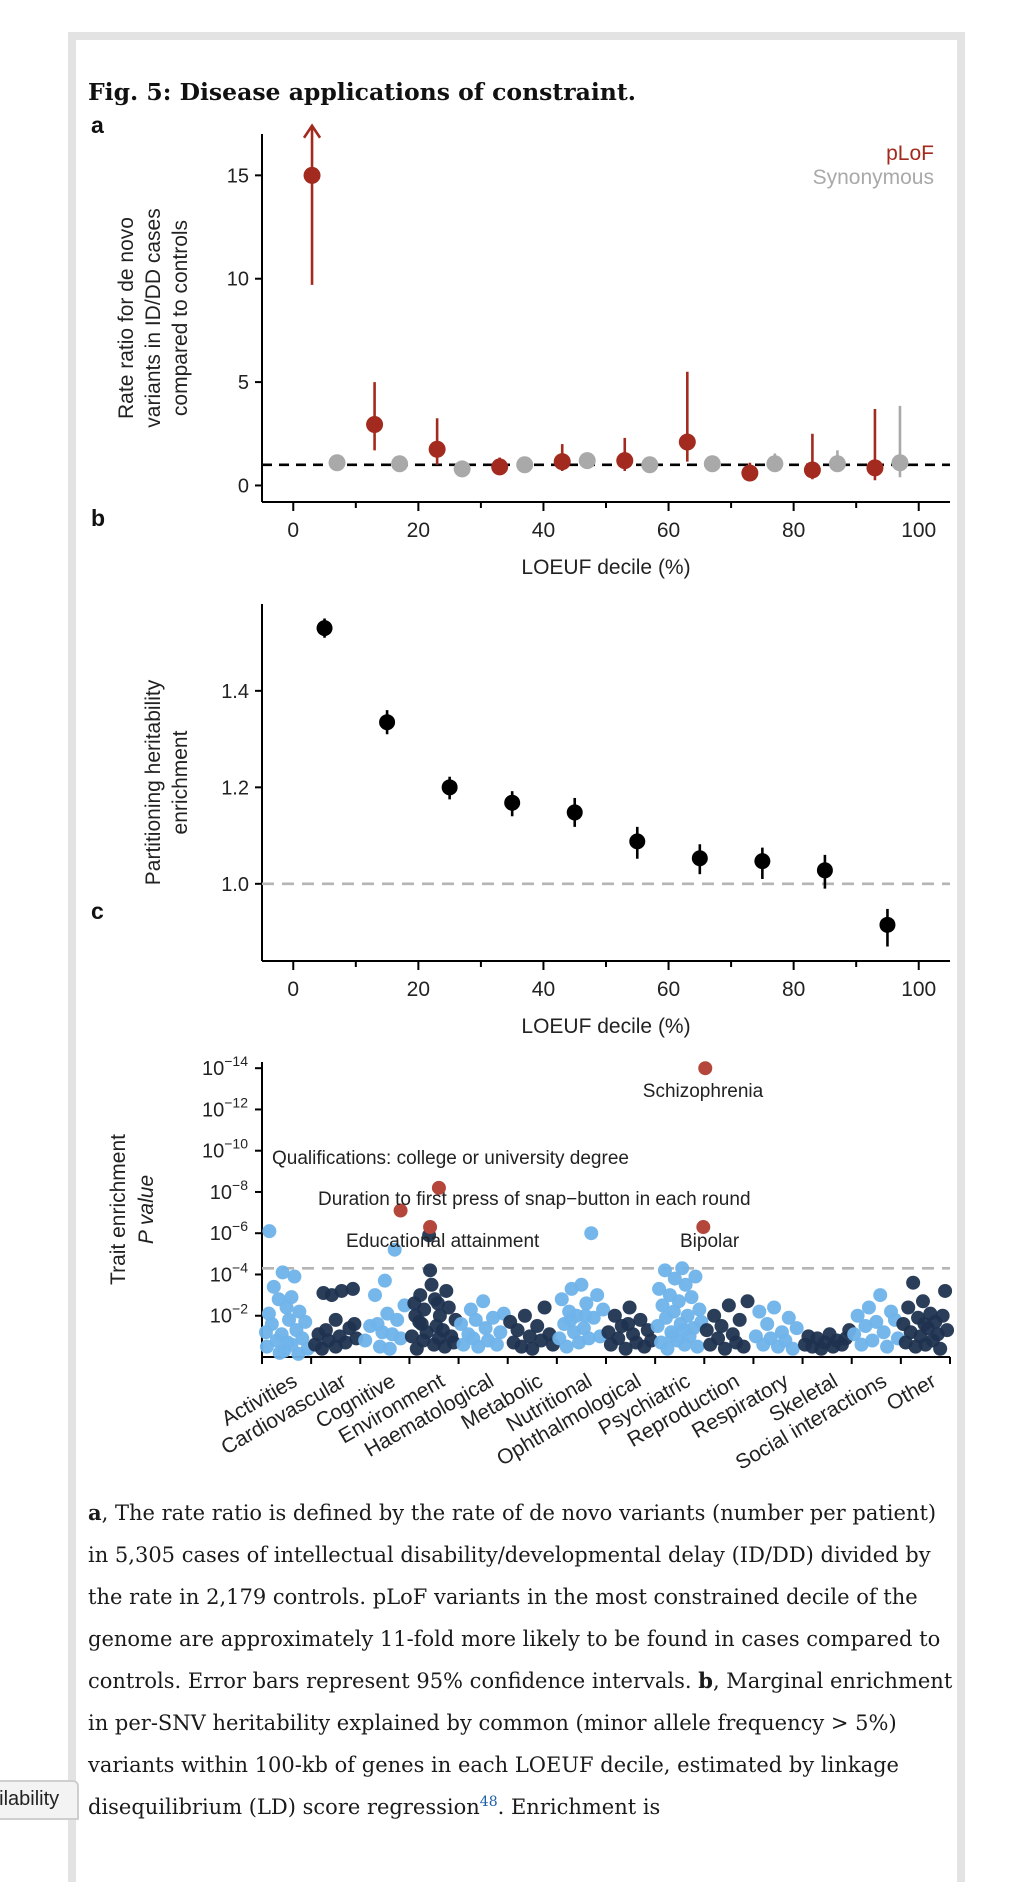  I want to click on x-tick-label: 60, so click(668, 530).